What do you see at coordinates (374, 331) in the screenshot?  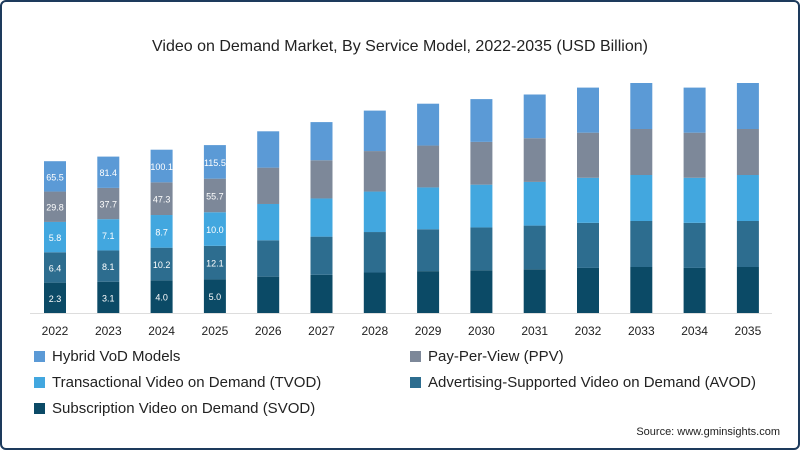 I see `x-tick-label: 2028` at bounding box center [374, 331].